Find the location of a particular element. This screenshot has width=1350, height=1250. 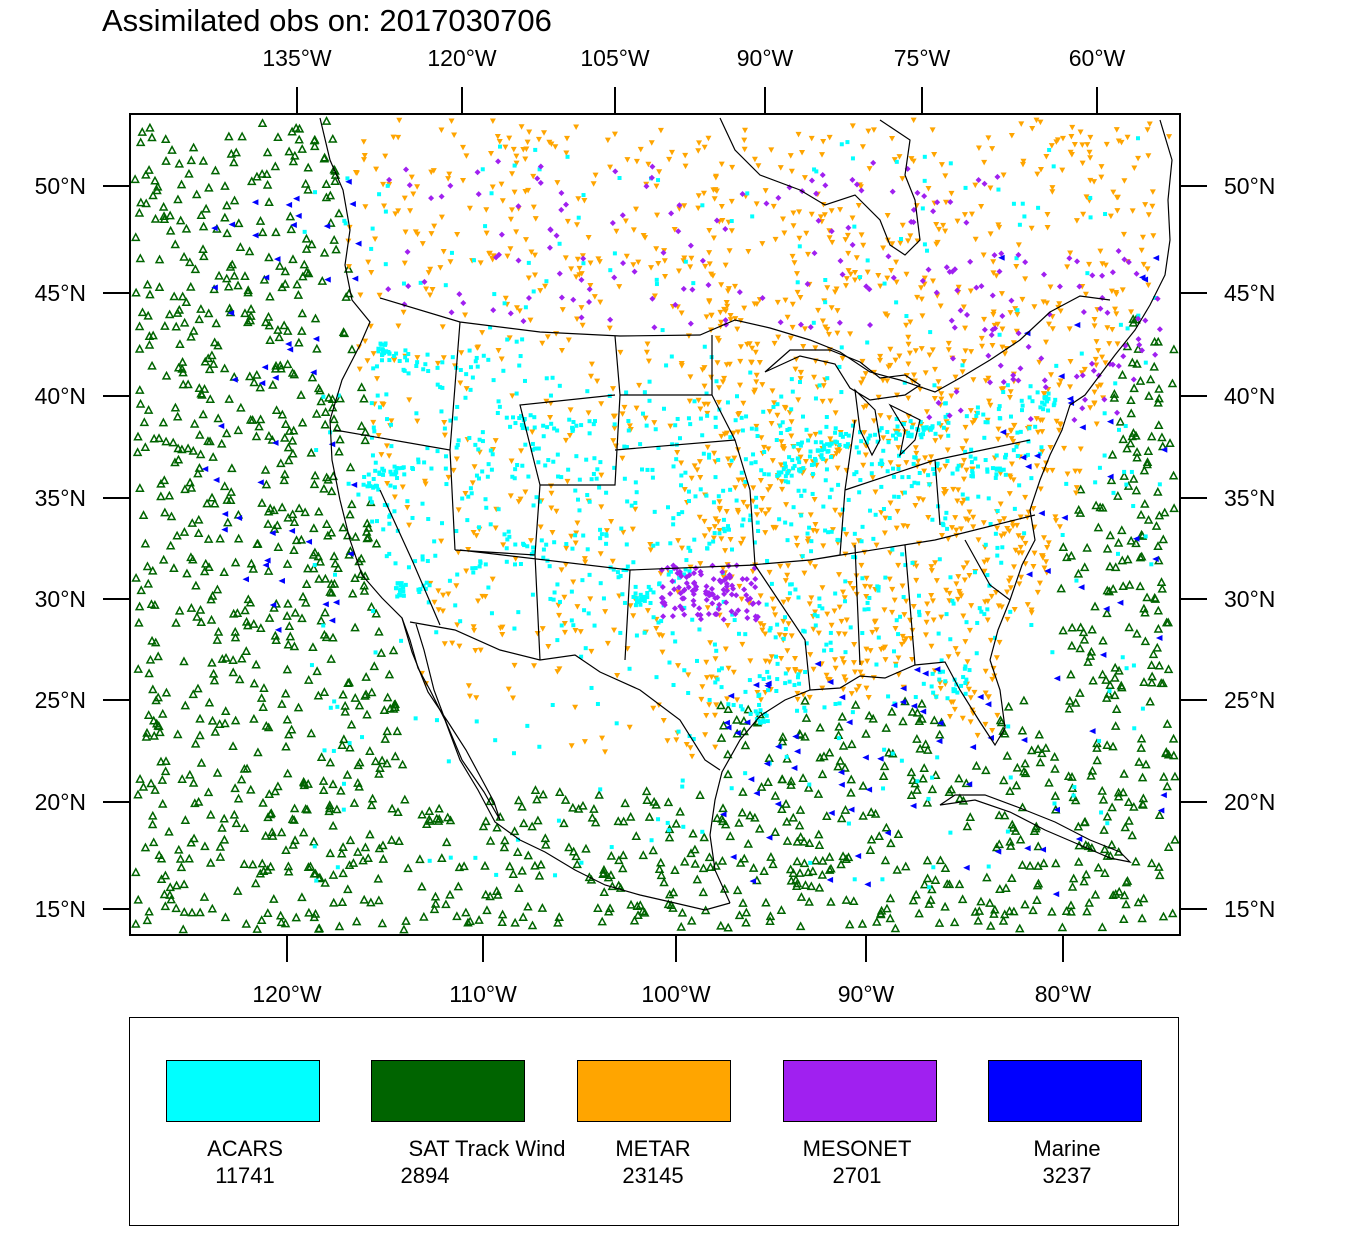

legend-item-metar: METAR 23145 is located at coordinates (636, 1121).